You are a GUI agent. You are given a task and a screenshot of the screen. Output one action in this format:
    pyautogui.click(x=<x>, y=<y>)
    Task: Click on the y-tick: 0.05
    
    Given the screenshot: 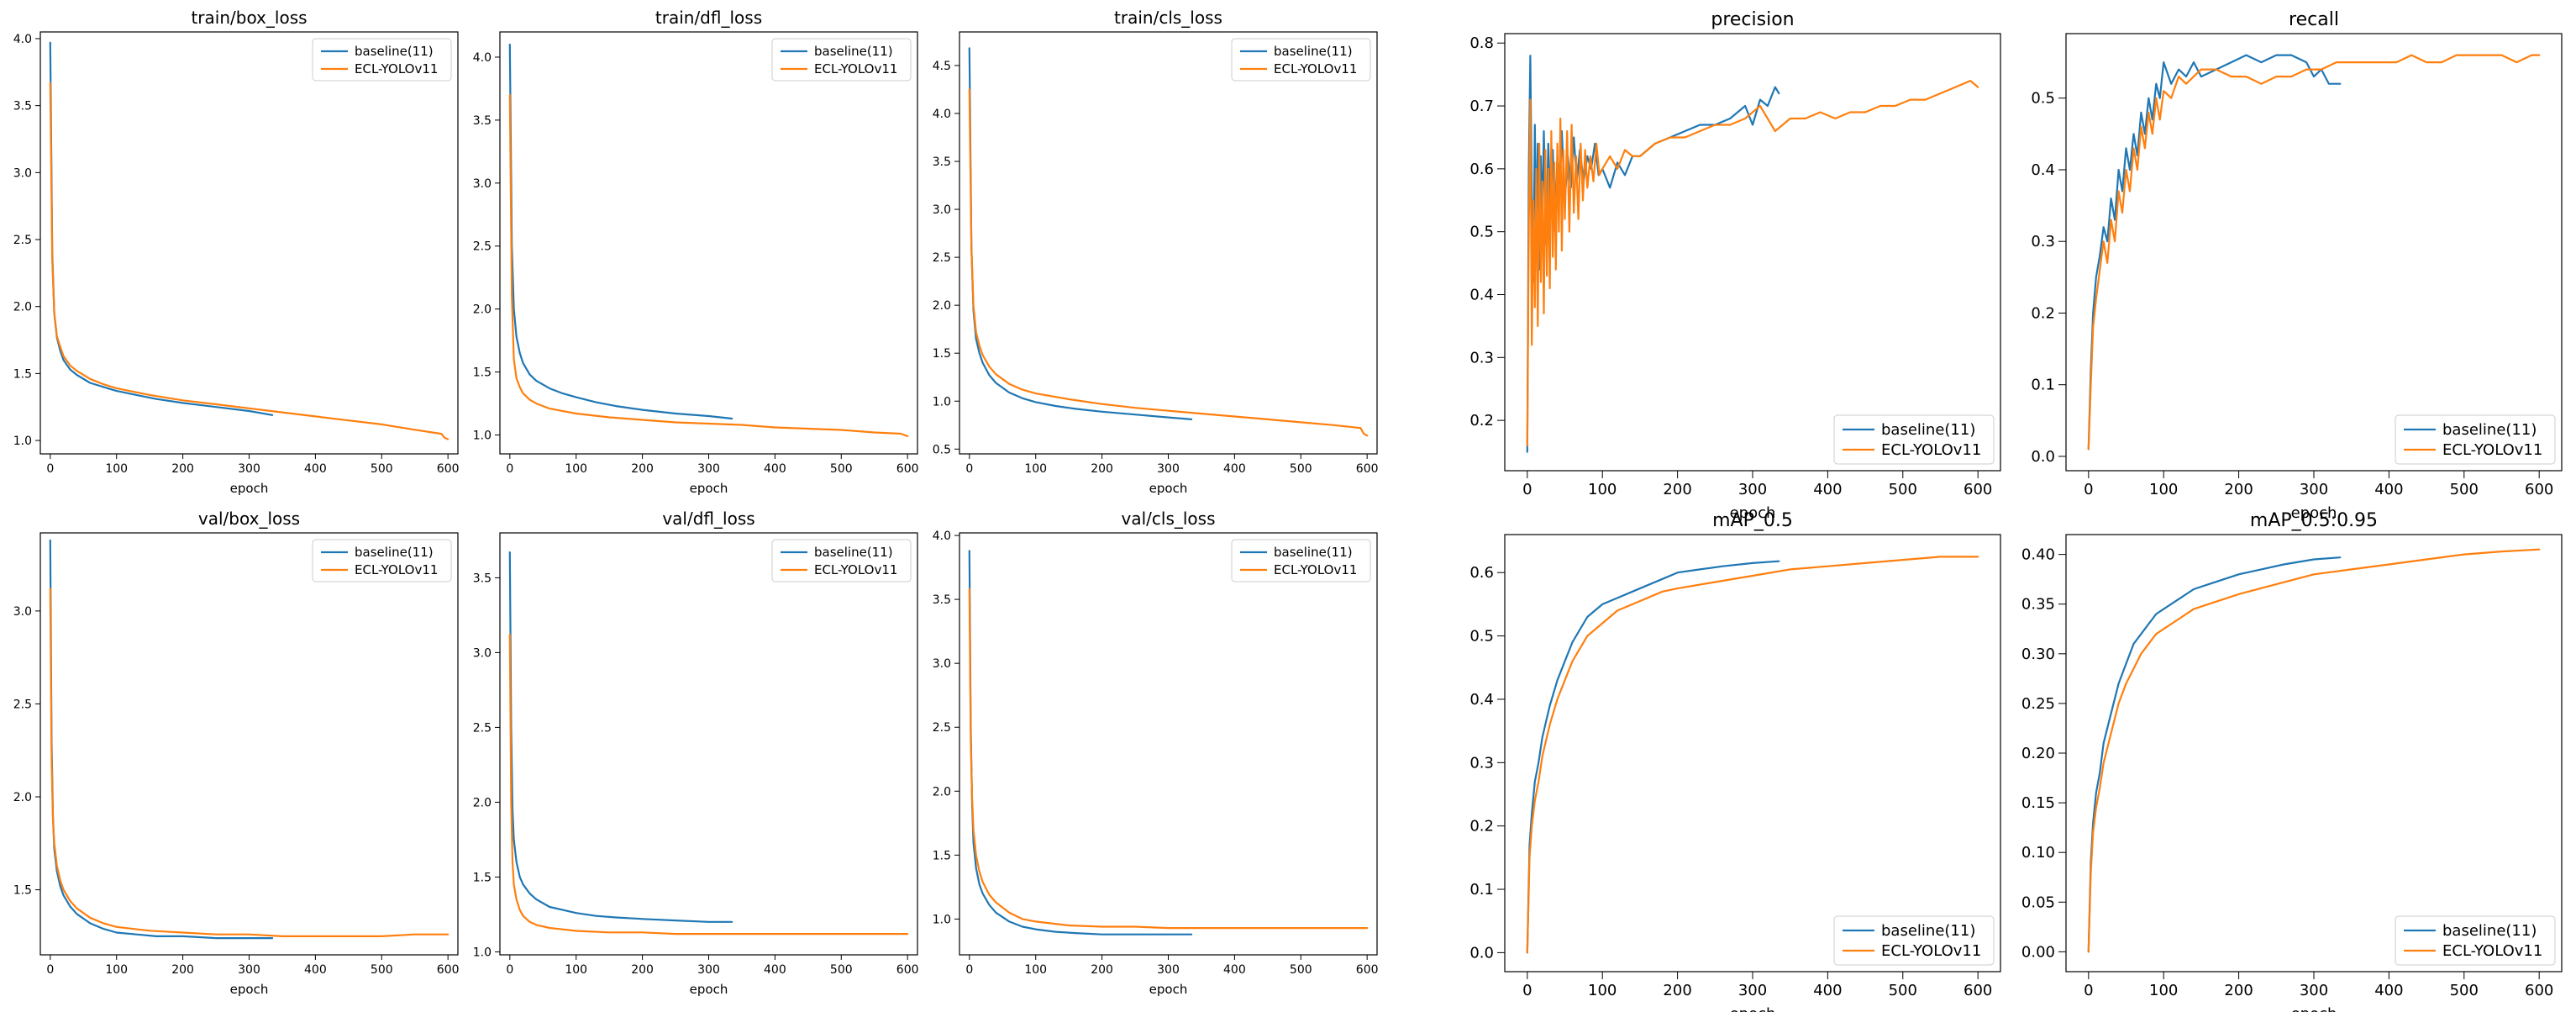 What is the action you would take?
    pyautogui.click(x=2043, y=902)
    